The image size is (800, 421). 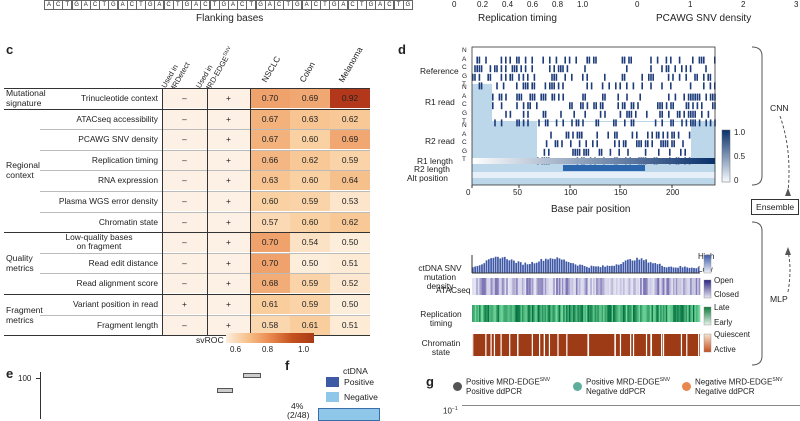 I want to click on row-label: ATACseq accessibility, so click(x=117, y=118).